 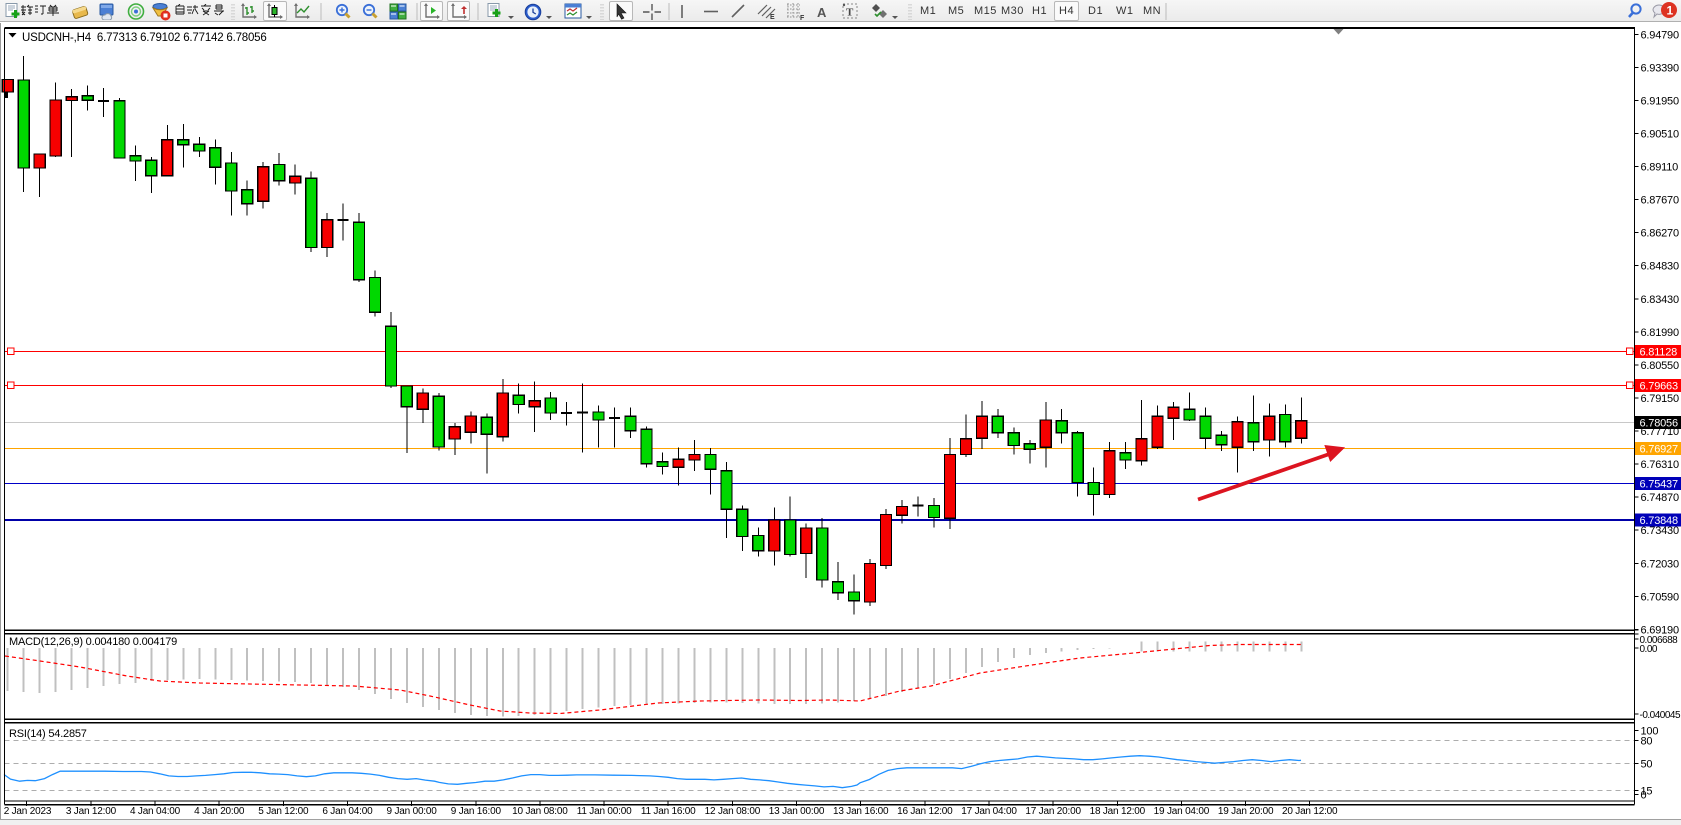 What do you see at coordinates (797, 811) in the screenshot?
I see `svg-text: 13 Jan 00:00` at bounding box center [797, 811].